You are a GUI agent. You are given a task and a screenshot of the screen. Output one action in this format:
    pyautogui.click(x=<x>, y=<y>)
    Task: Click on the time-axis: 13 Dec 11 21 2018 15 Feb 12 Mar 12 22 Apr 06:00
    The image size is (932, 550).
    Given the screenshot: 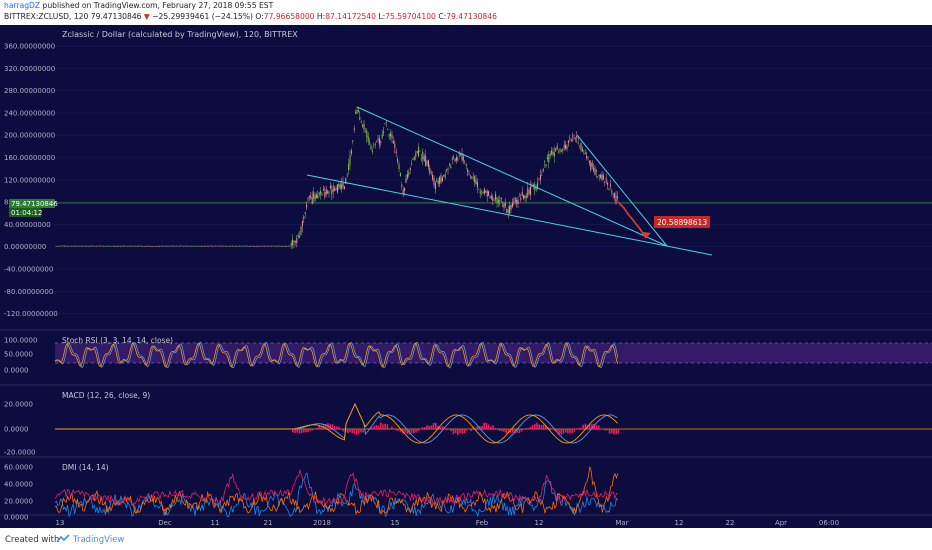 What is the action you would take?
    pyautogui.click(x=448, y=523)
    